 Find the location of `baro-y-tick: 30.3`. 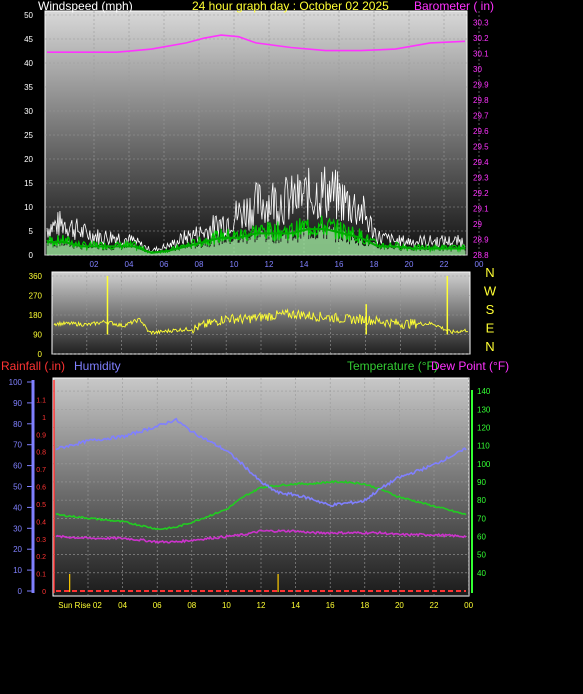

baro-y-tick: 30.3 is located at coordinates (481, 23).